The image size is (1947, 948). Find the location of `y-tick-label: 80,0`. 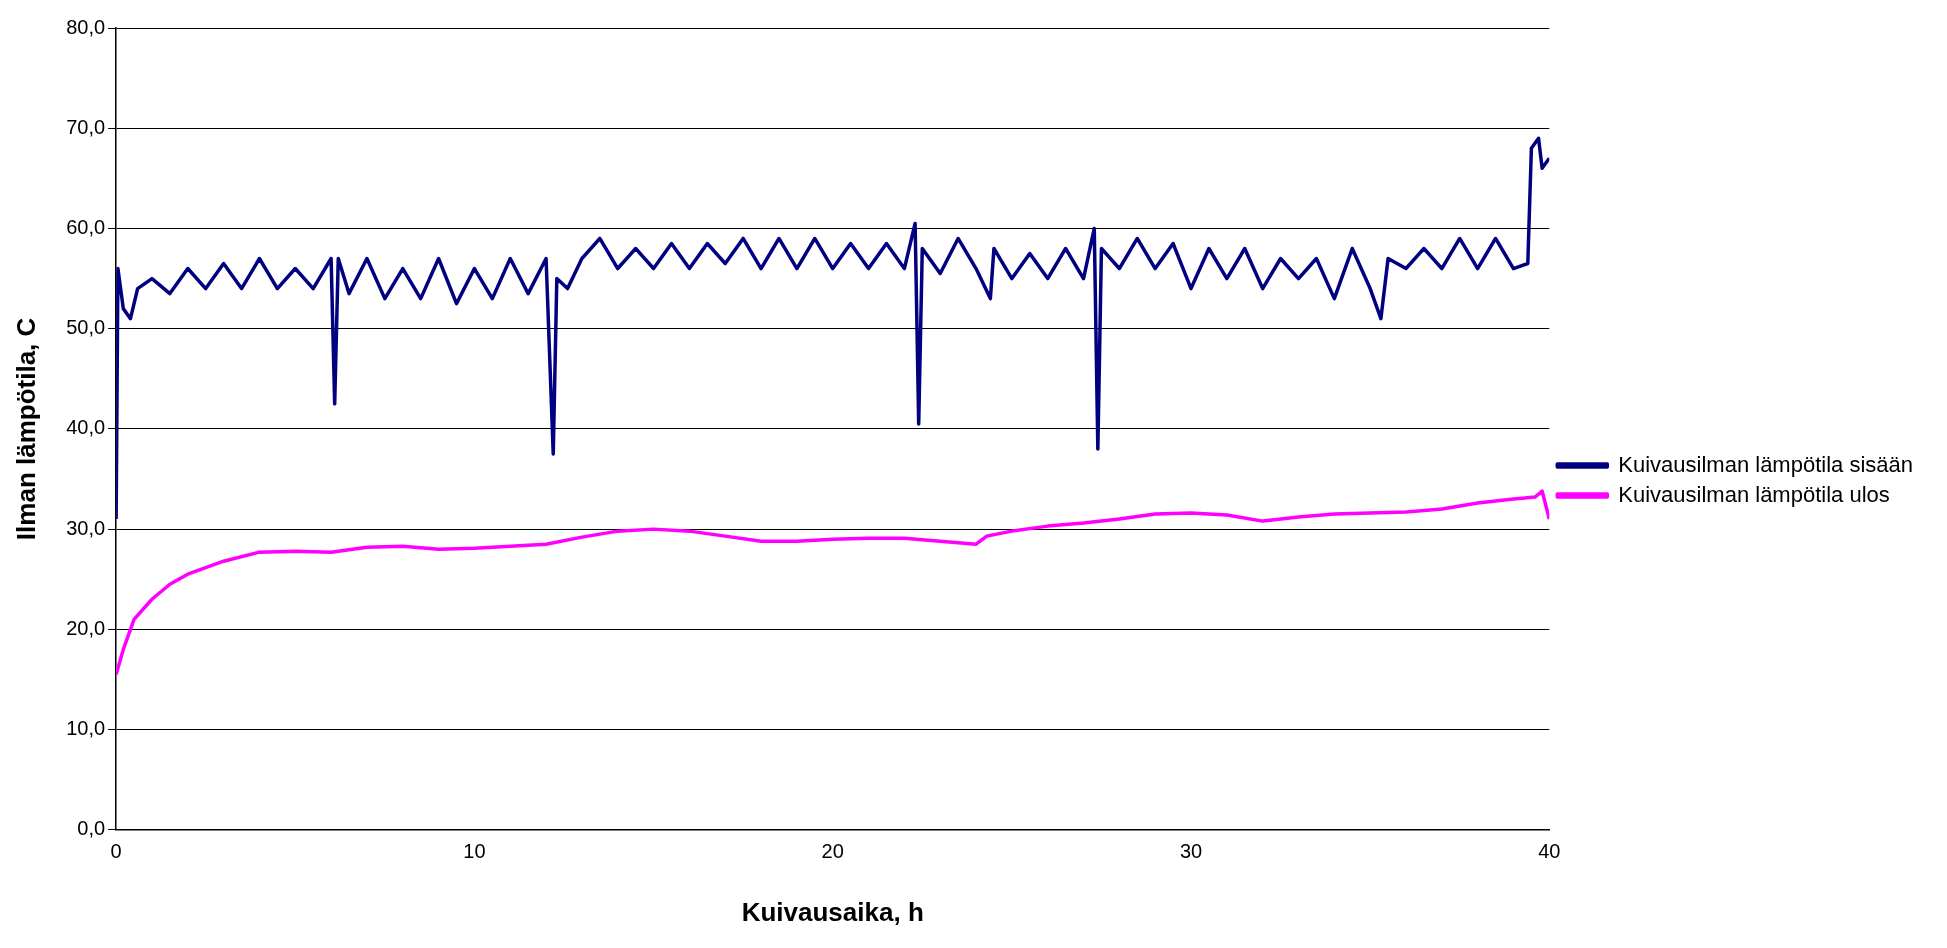

y-tick-label: 80,0 is located at coordinates (86, 26).